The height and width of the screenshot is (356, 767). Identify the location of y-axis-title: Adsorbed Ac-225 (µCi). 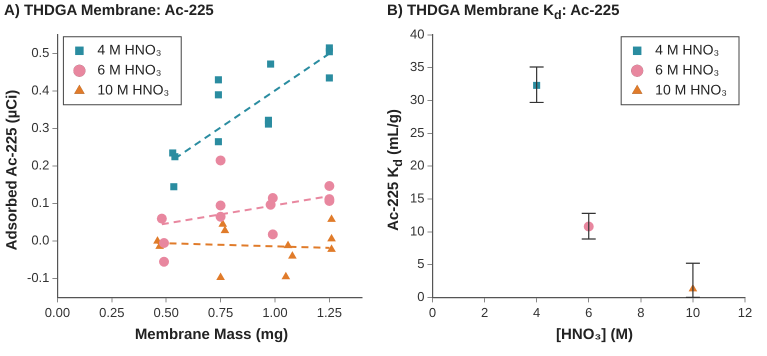
(12, 170).